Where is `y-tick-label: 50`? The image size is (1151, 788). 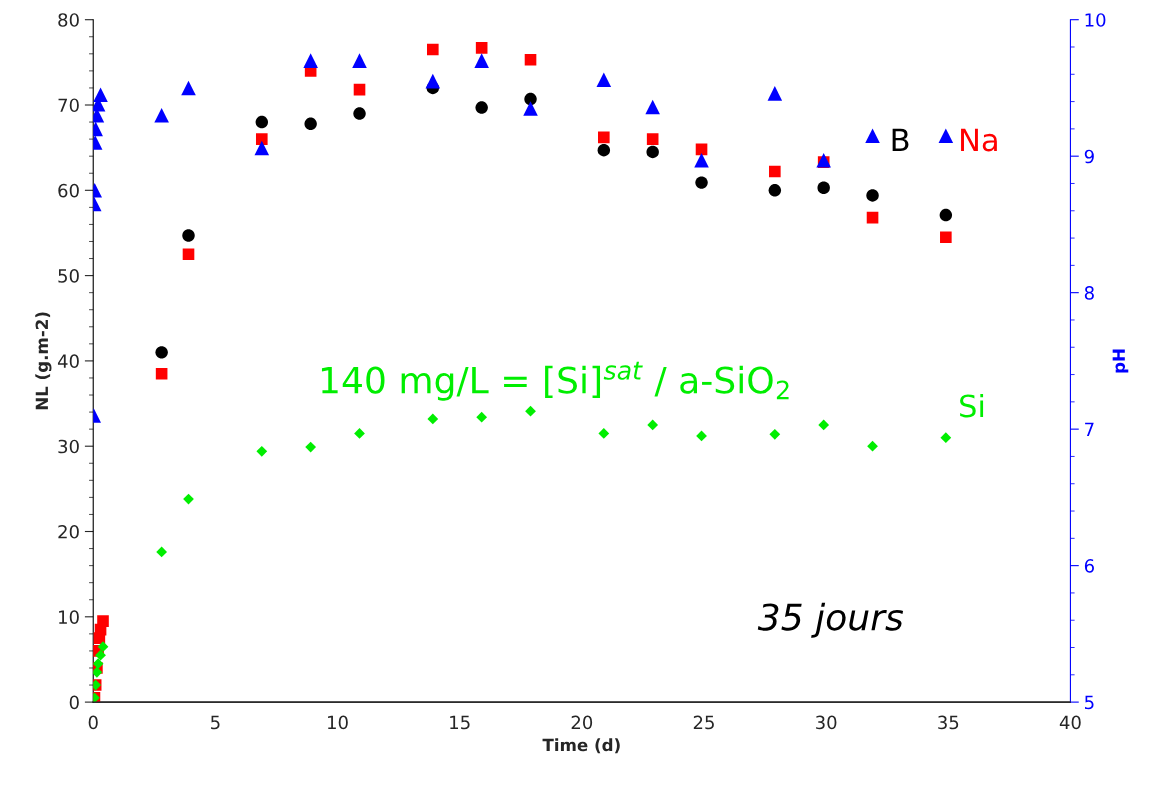
y-tick-label: 50 is located at coordinates (68, 276).